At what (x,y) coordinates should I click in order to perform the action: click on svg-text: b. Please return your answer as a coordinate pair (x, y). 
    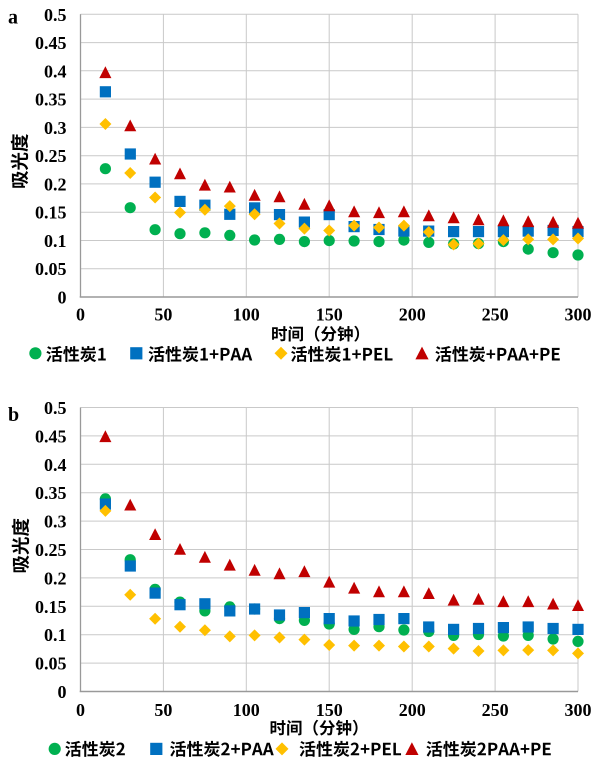
    Looking at the image, I should click on (13, 415).